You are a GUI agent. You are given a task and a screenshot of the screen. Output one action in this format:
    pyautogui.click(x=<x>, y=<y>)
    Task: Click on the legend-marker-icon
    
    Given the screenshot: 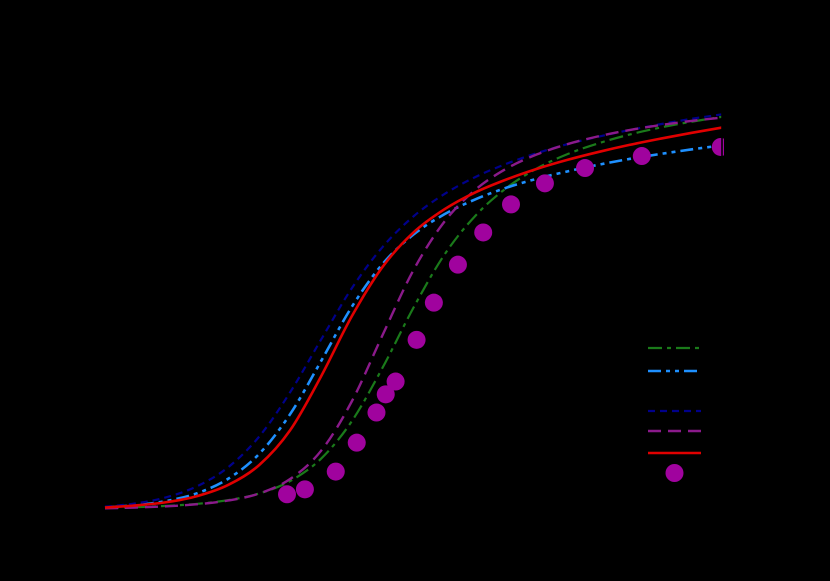 What is the action you would take?
    pyautogui.click(x=674, y=473)
    